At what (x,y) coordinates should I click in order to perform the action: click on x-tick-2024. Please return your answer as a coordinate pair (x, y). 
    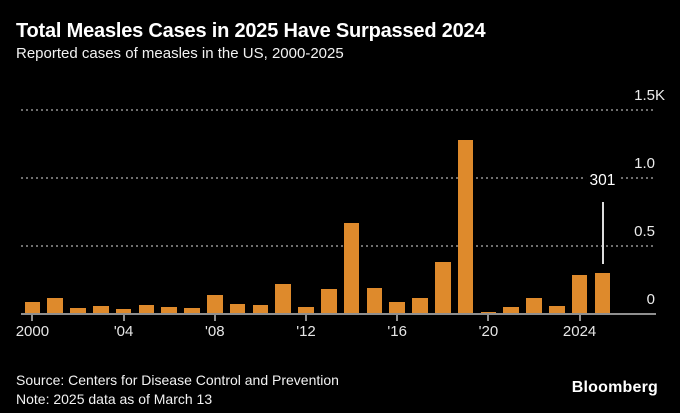
    Looking at the image, I should click on (579, 318).